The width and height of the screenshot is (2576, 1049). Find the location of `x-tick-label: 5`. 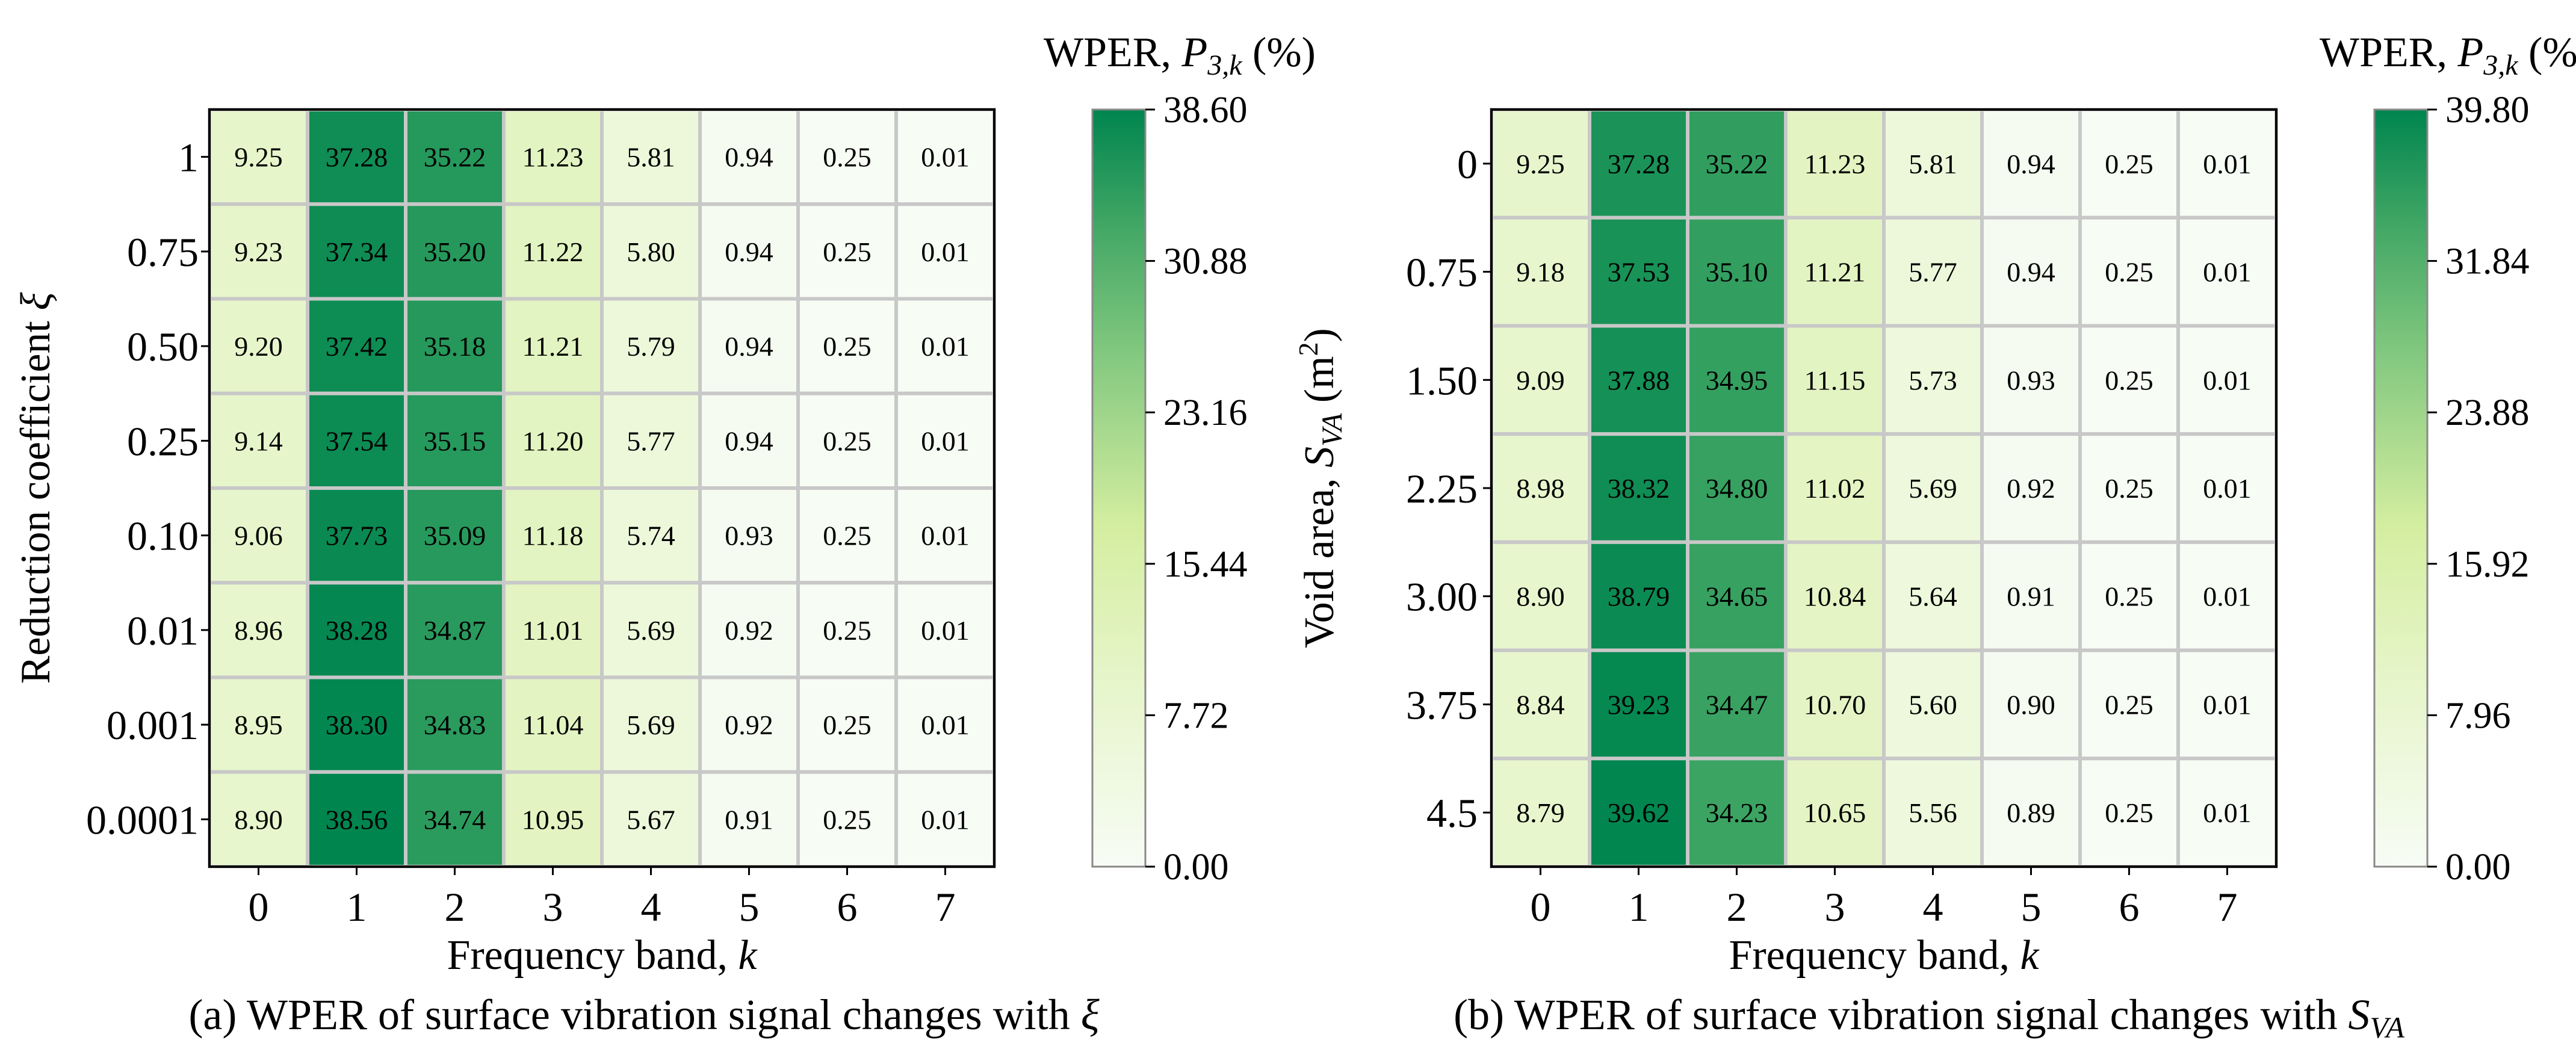

x-tick-label: 5 is located at coordinates (2032, 907).